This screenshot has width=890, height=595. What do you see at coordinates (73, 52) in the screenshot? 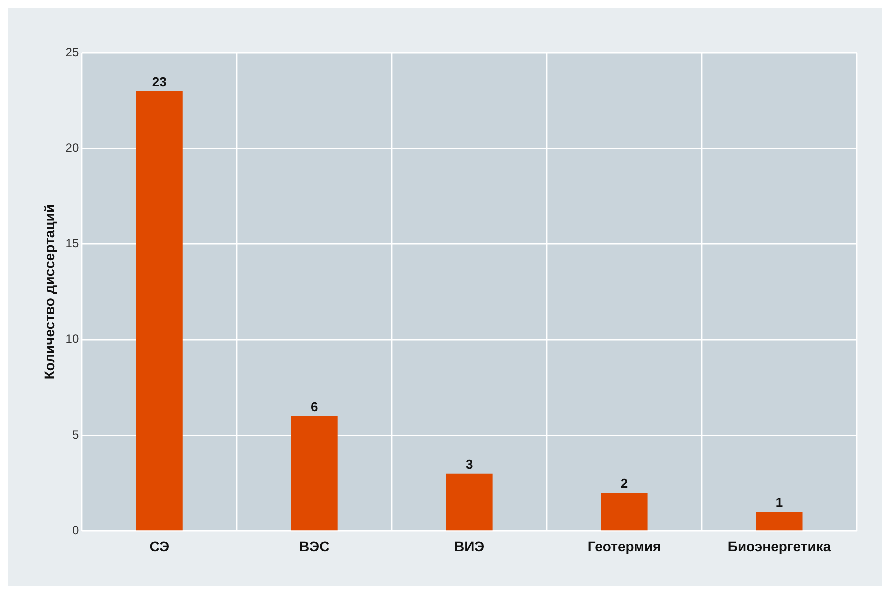
I see `y-tick-label: 25` at bounding box center [73, 52].